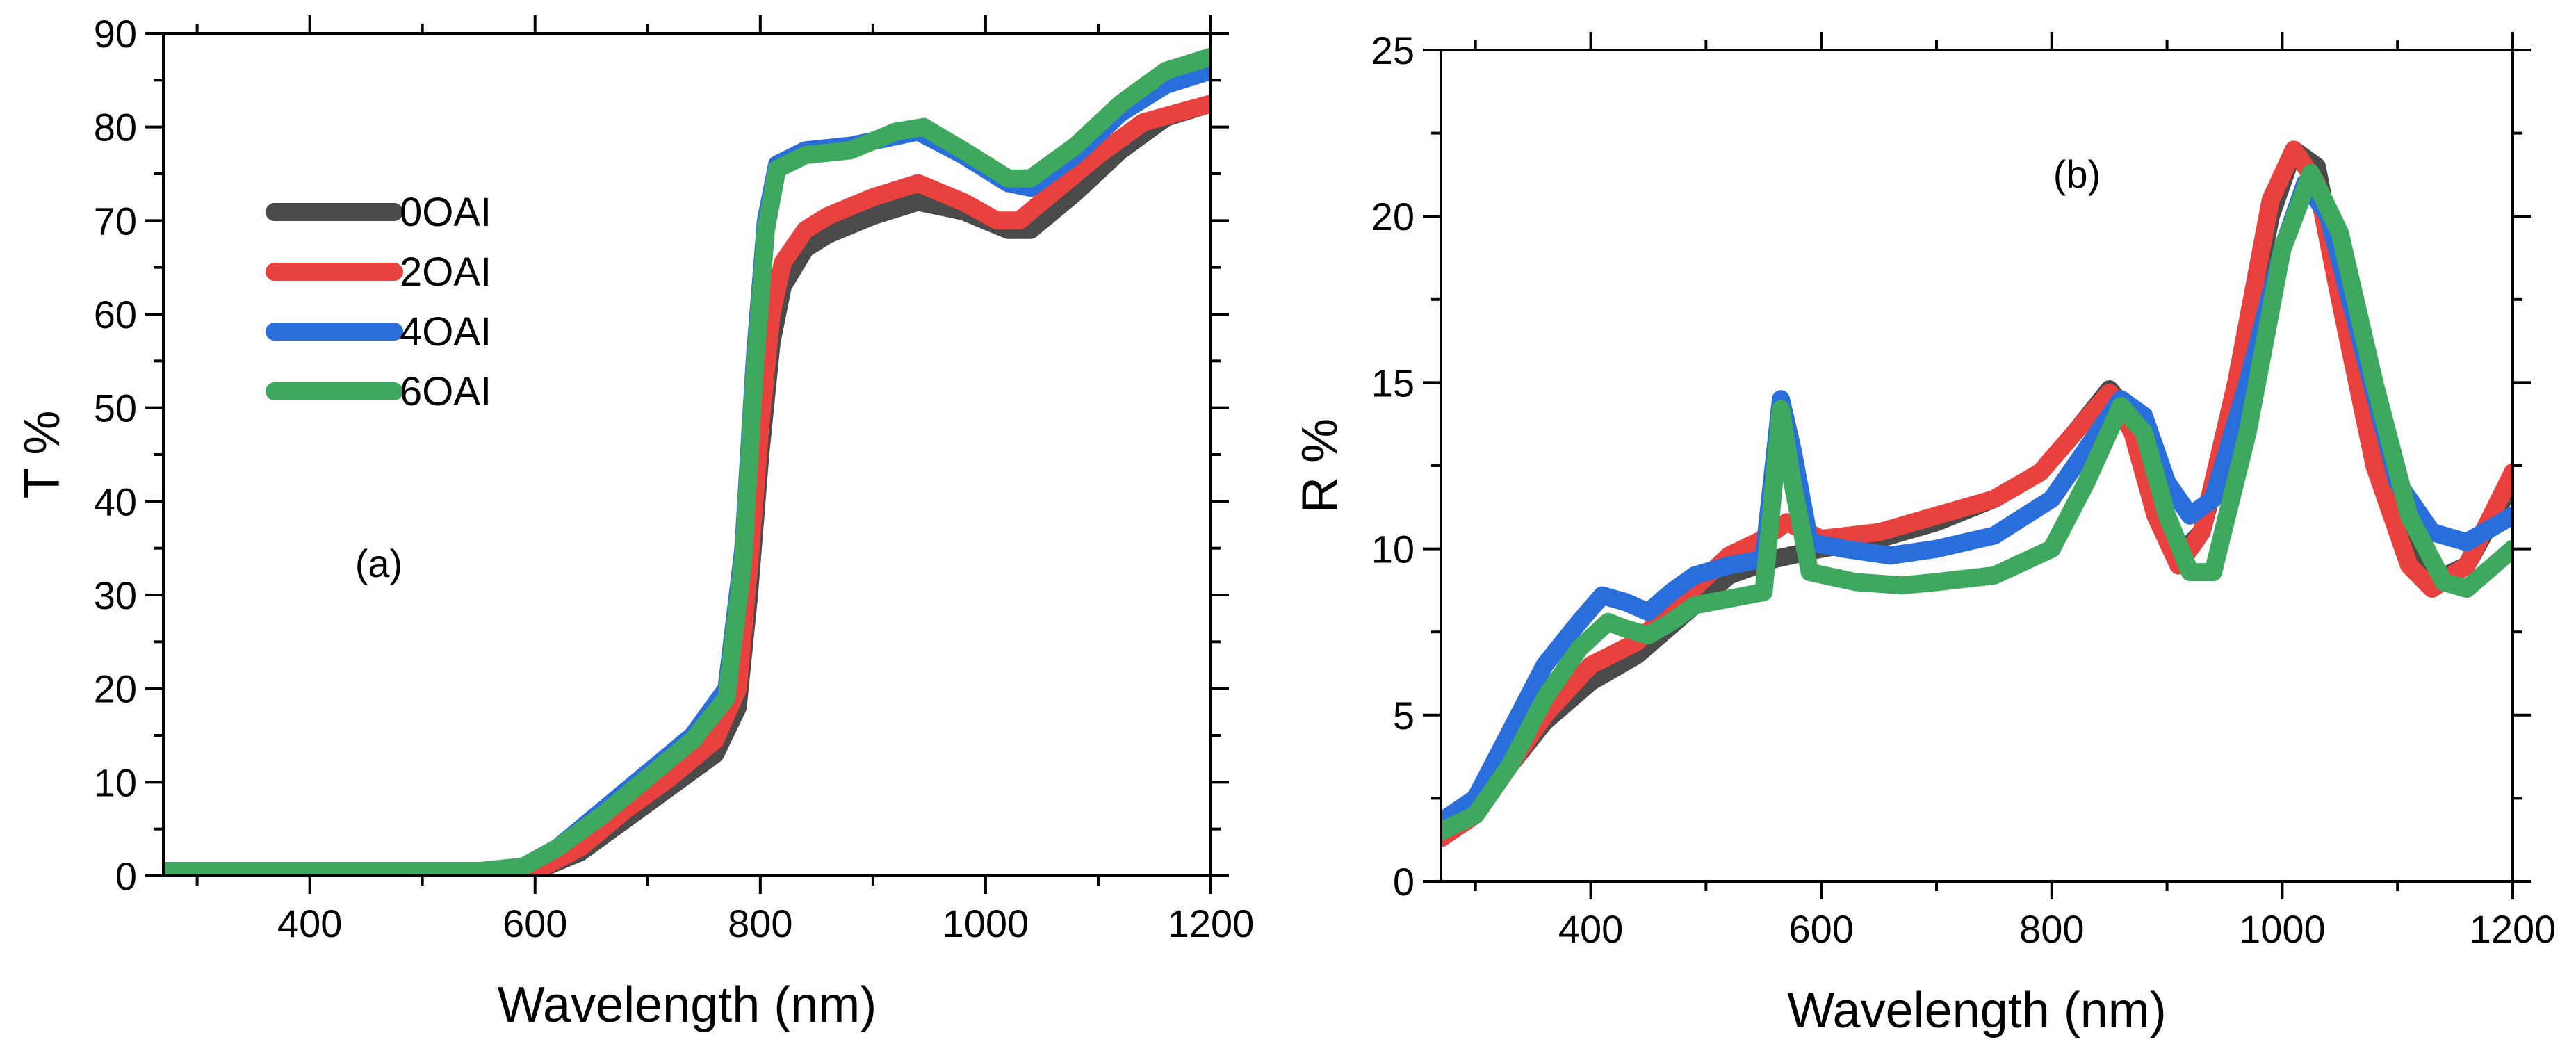 The width and height of the screenshot is (2576, 1060). What do you see at coordinates (1320, 465) in the screenshot?
I see `y-axis-title: R %` at bounding box center [1320, 465].